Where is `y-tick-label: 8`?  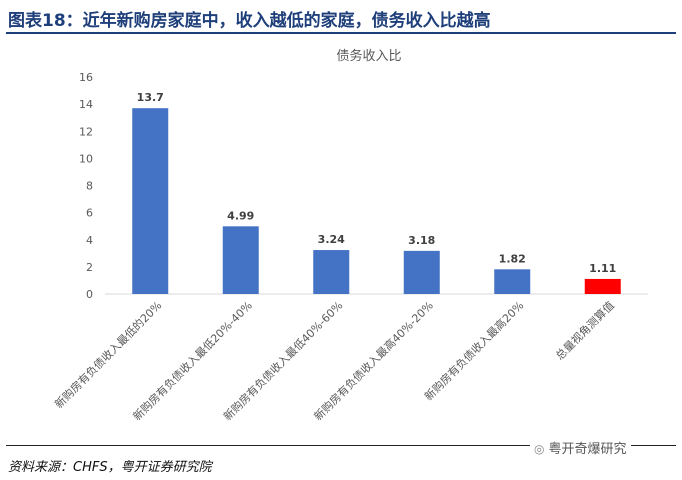 y-tick-label: 8 is located at coordinates (89, 186).